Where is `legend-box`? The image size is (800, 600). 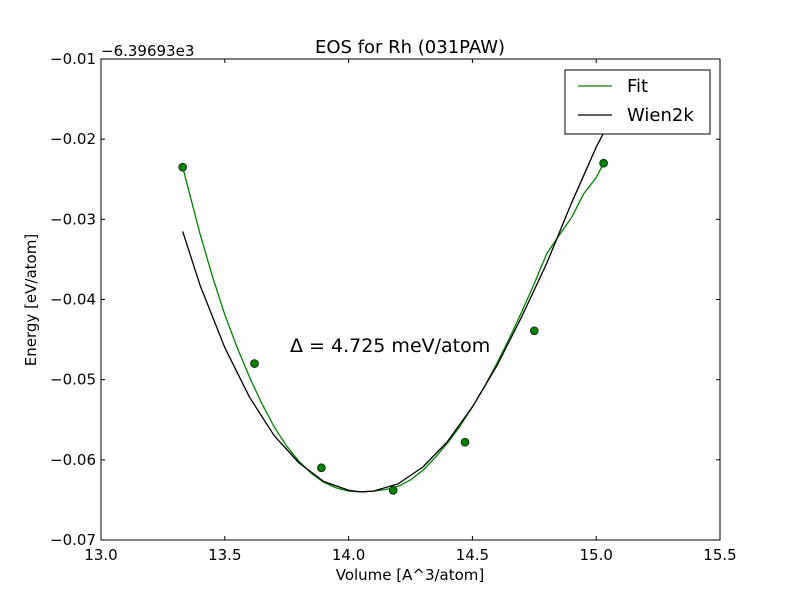
legend-box is located at coordinates (637, 102).